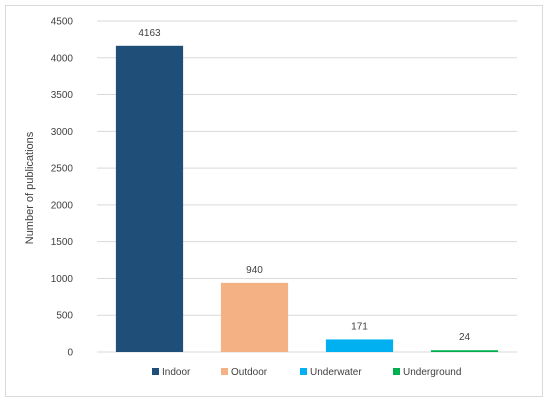  Describe the element at coordinates (62, 95) in the screenshot. I see `y-tick-label: 3500` at that location.